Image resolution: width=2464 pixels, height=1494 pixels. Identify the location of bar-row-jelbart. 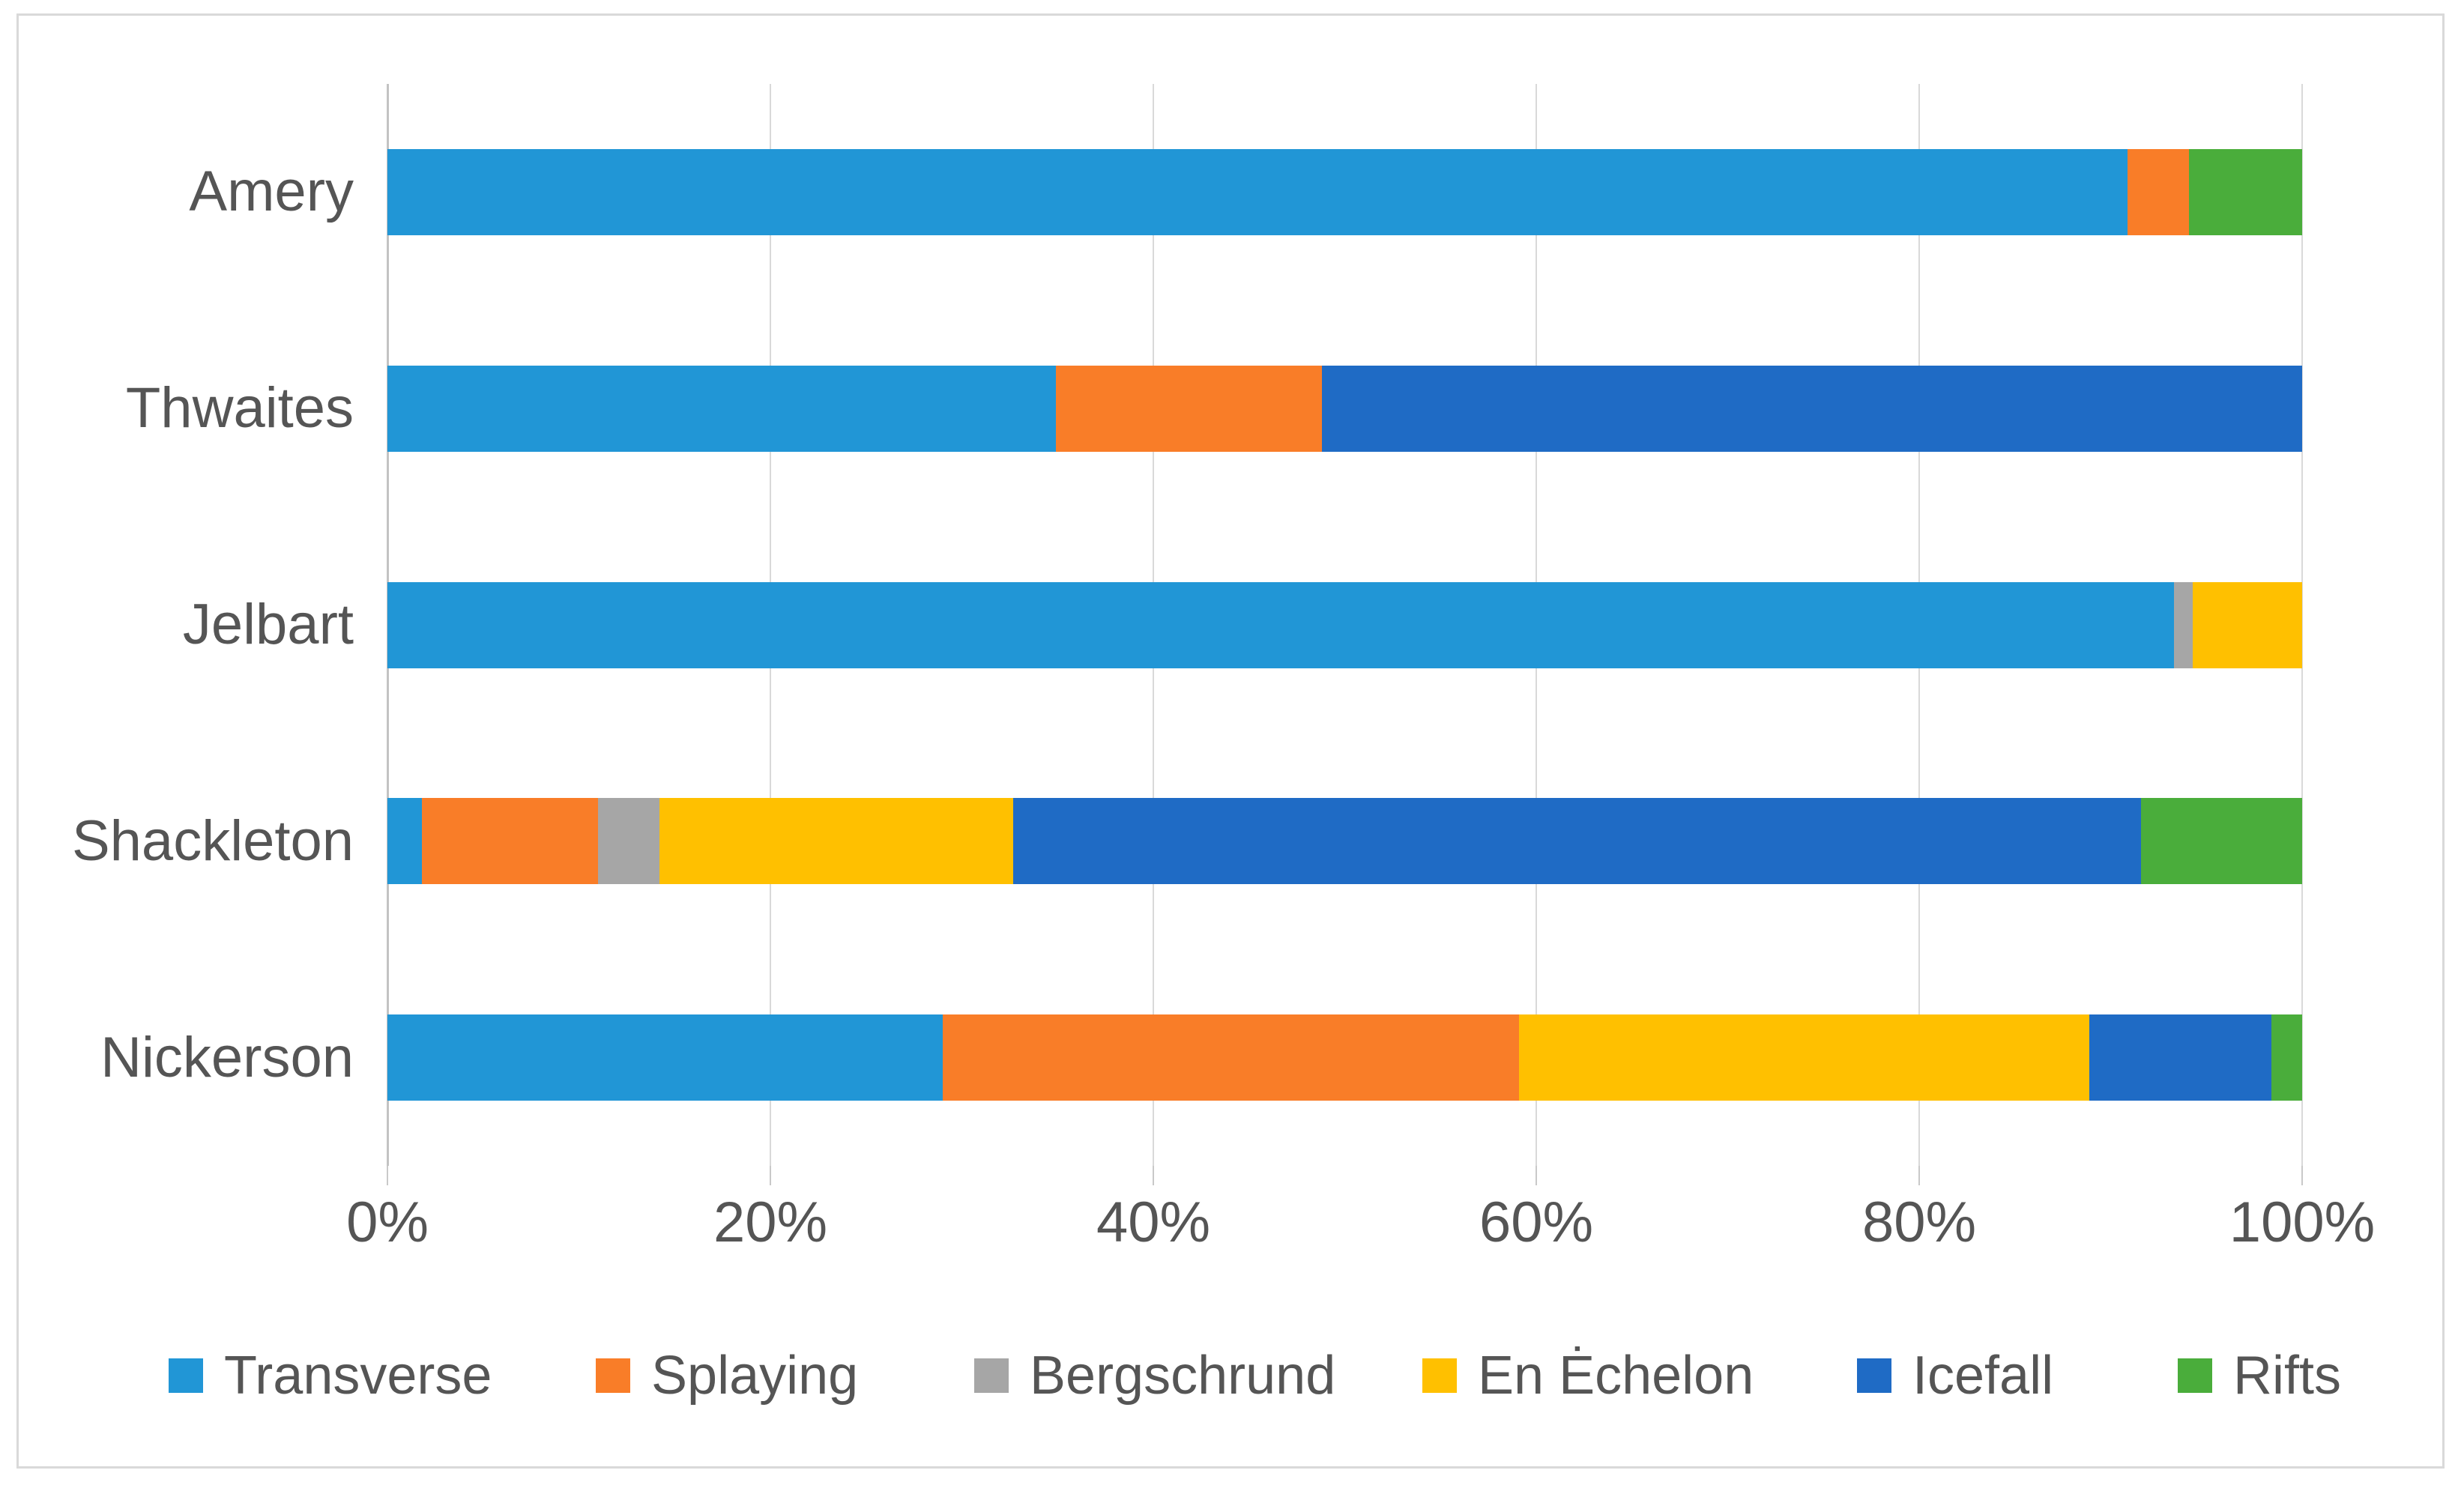
(1344, 624).